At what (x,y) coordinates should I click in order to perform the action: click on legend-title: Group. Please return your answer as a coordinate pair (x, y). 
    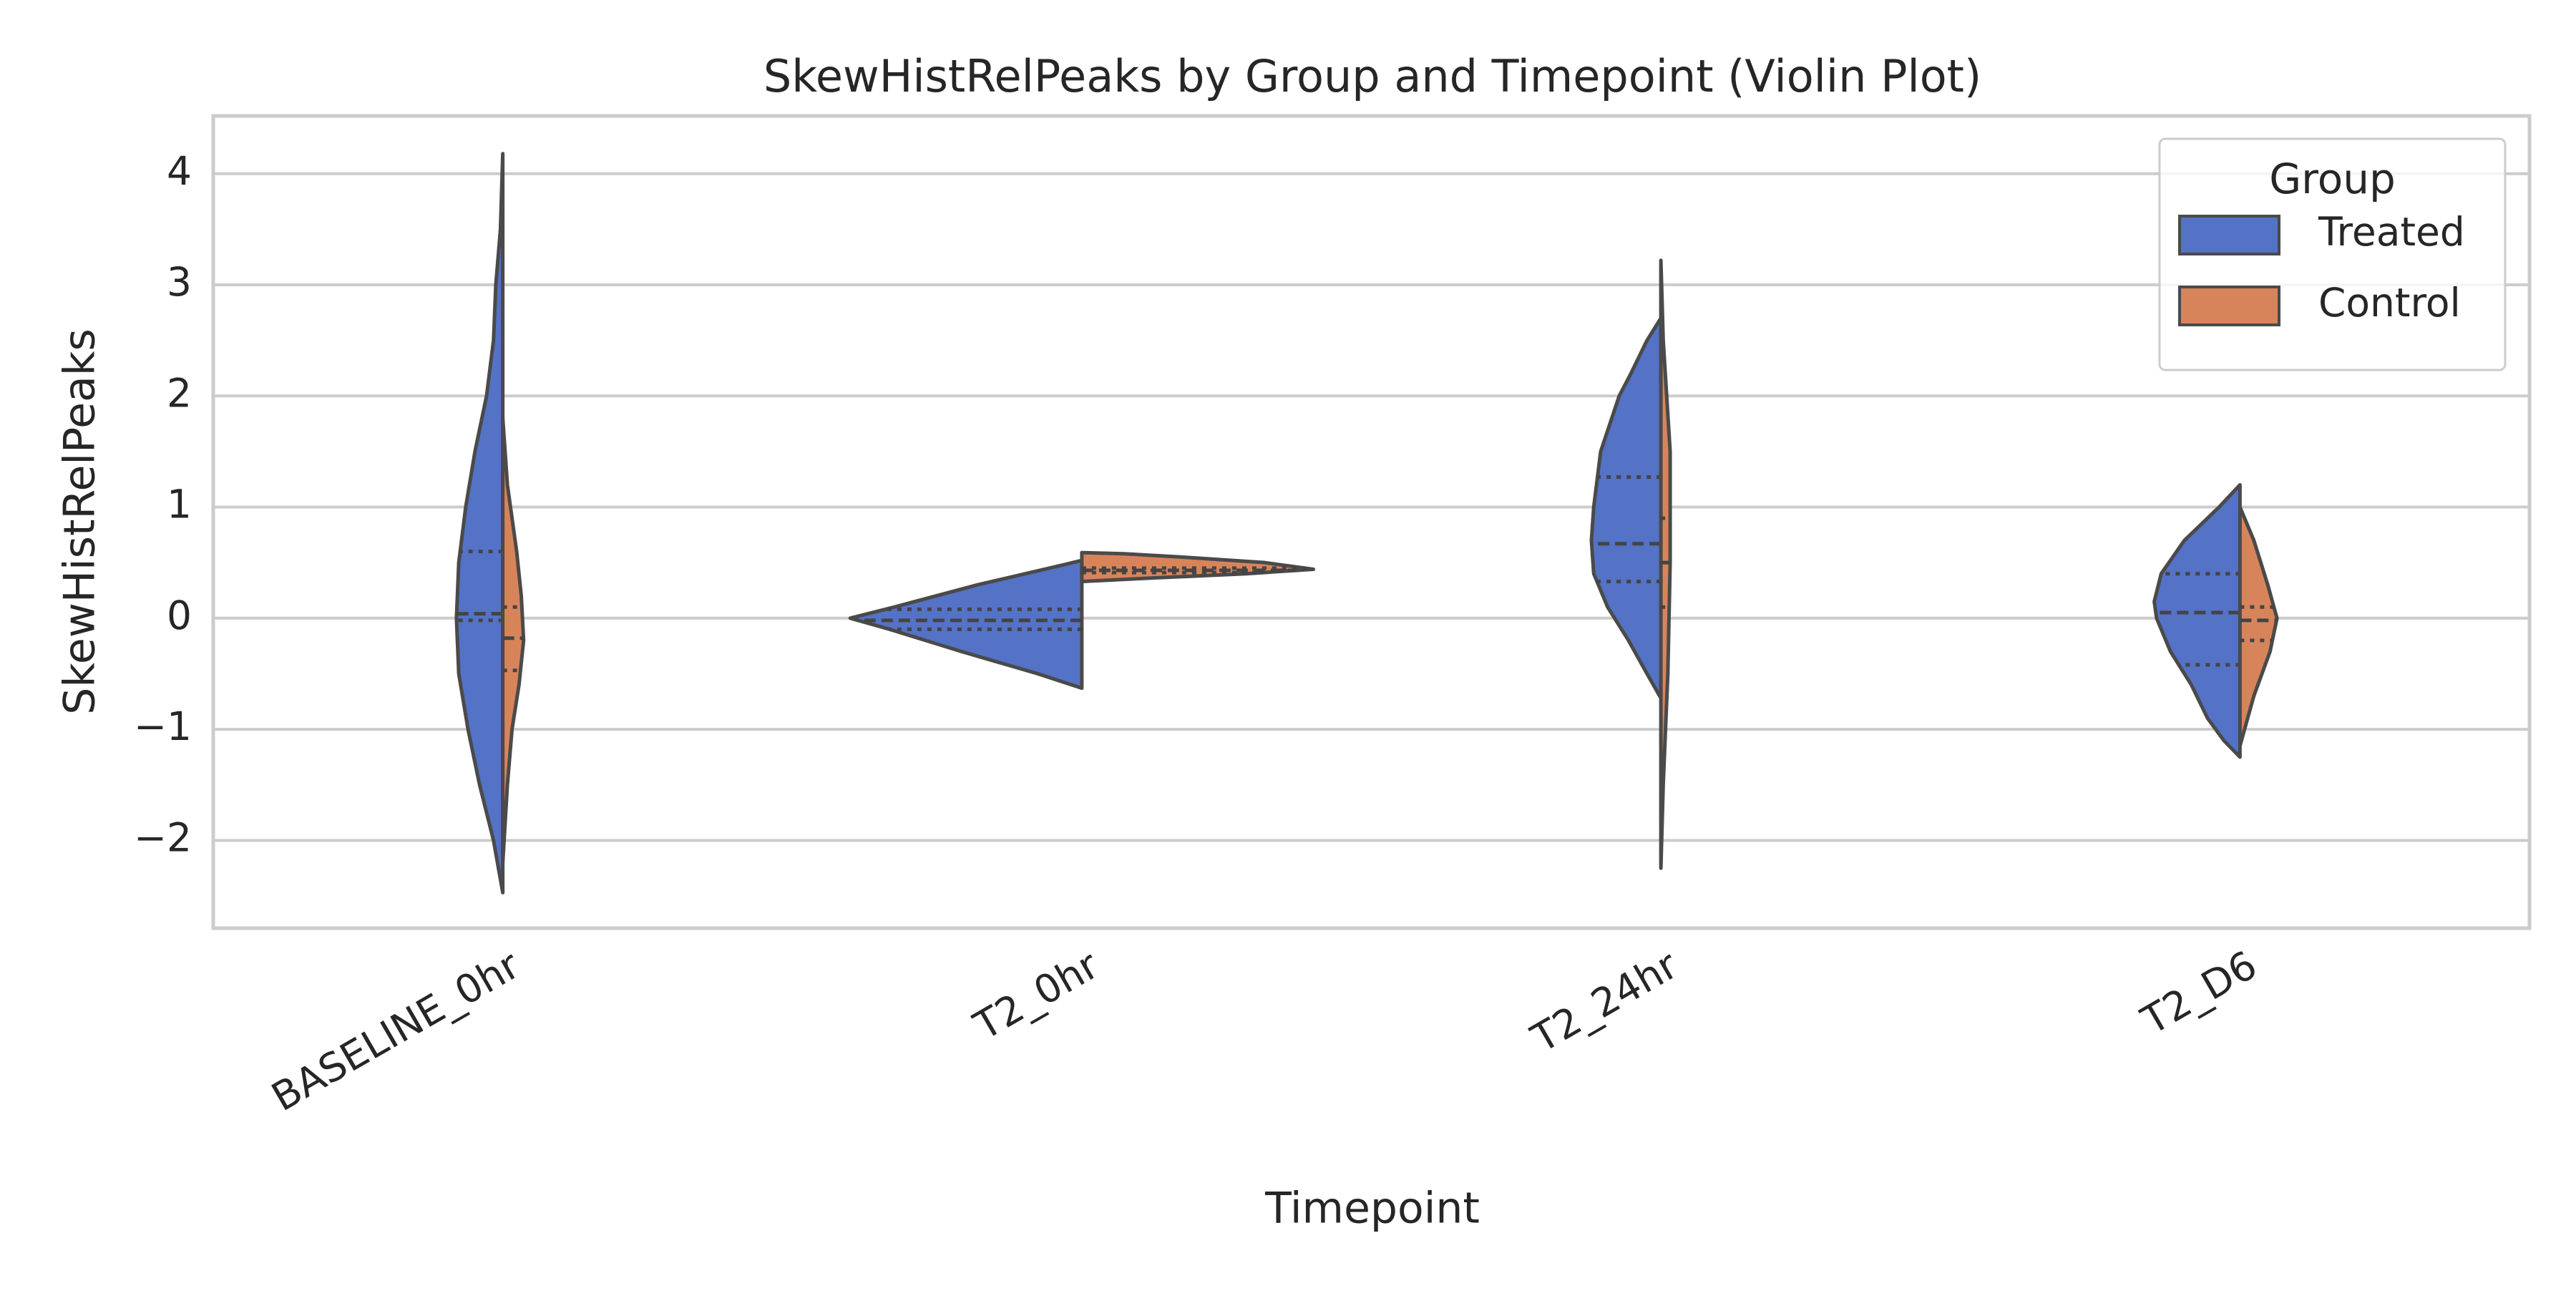
    Looking at the image, I should click on (2332, 179).